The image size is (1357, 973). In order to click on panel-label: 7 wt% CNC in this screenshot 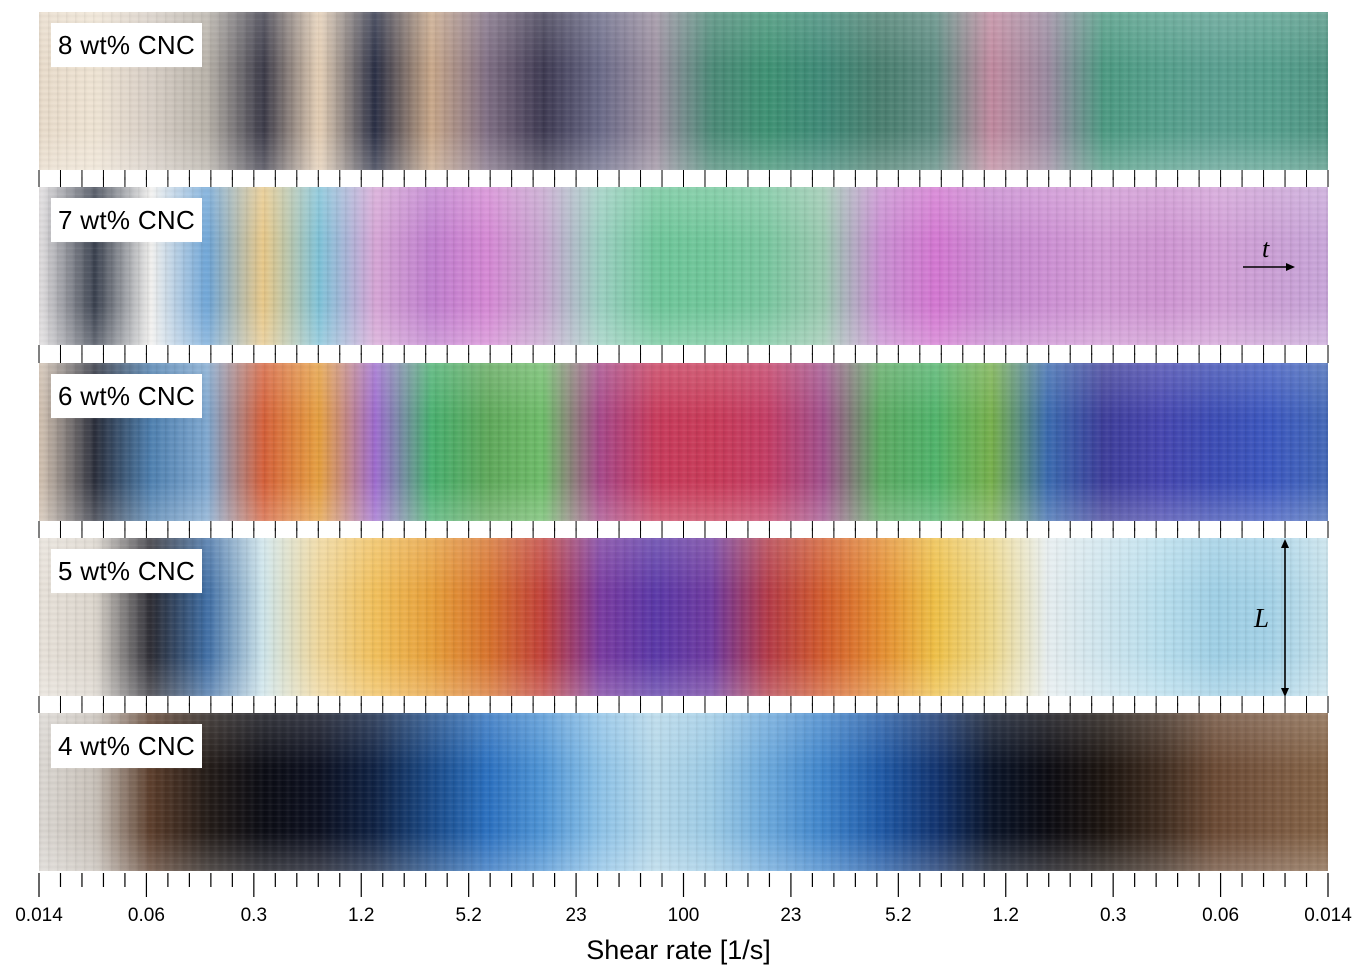, I will do `click(127, 220)`.